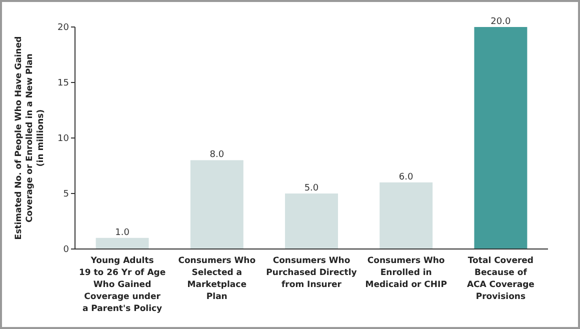 Image resolution: width=580 pixels, height=329 pixels. Describe the element at coordinates (122, 233) in the screenshot. I see `data-label: 1.0` at that location.